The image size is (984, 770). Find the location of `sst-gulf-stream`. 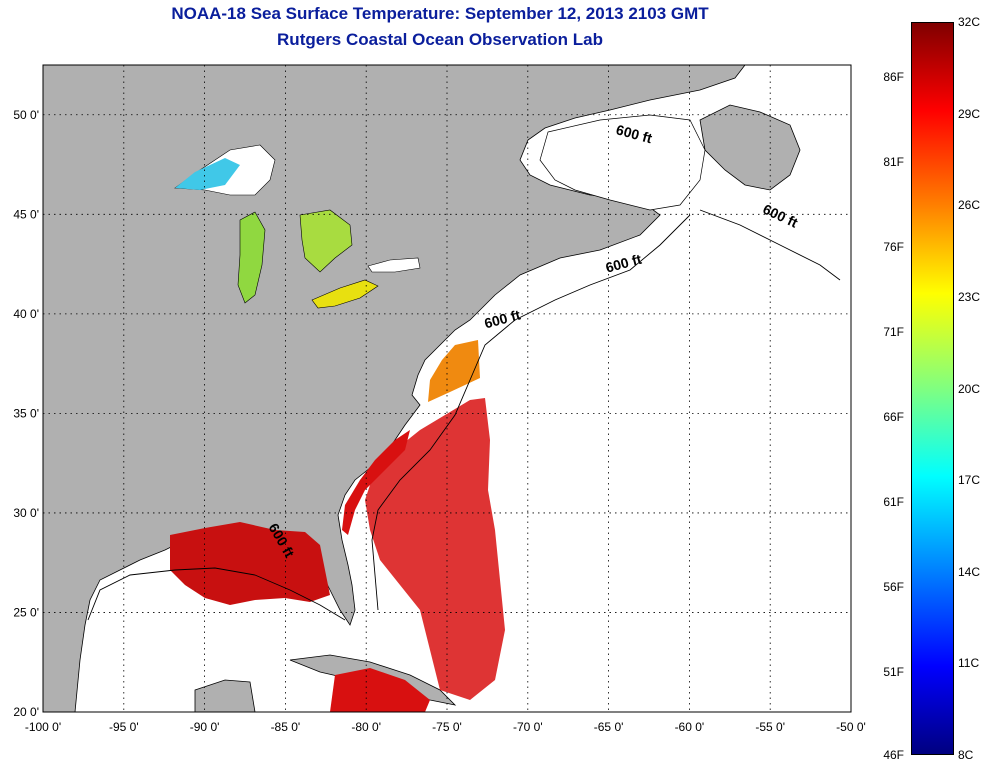

sst-gulf-stream is located at coordinates (435, 549).